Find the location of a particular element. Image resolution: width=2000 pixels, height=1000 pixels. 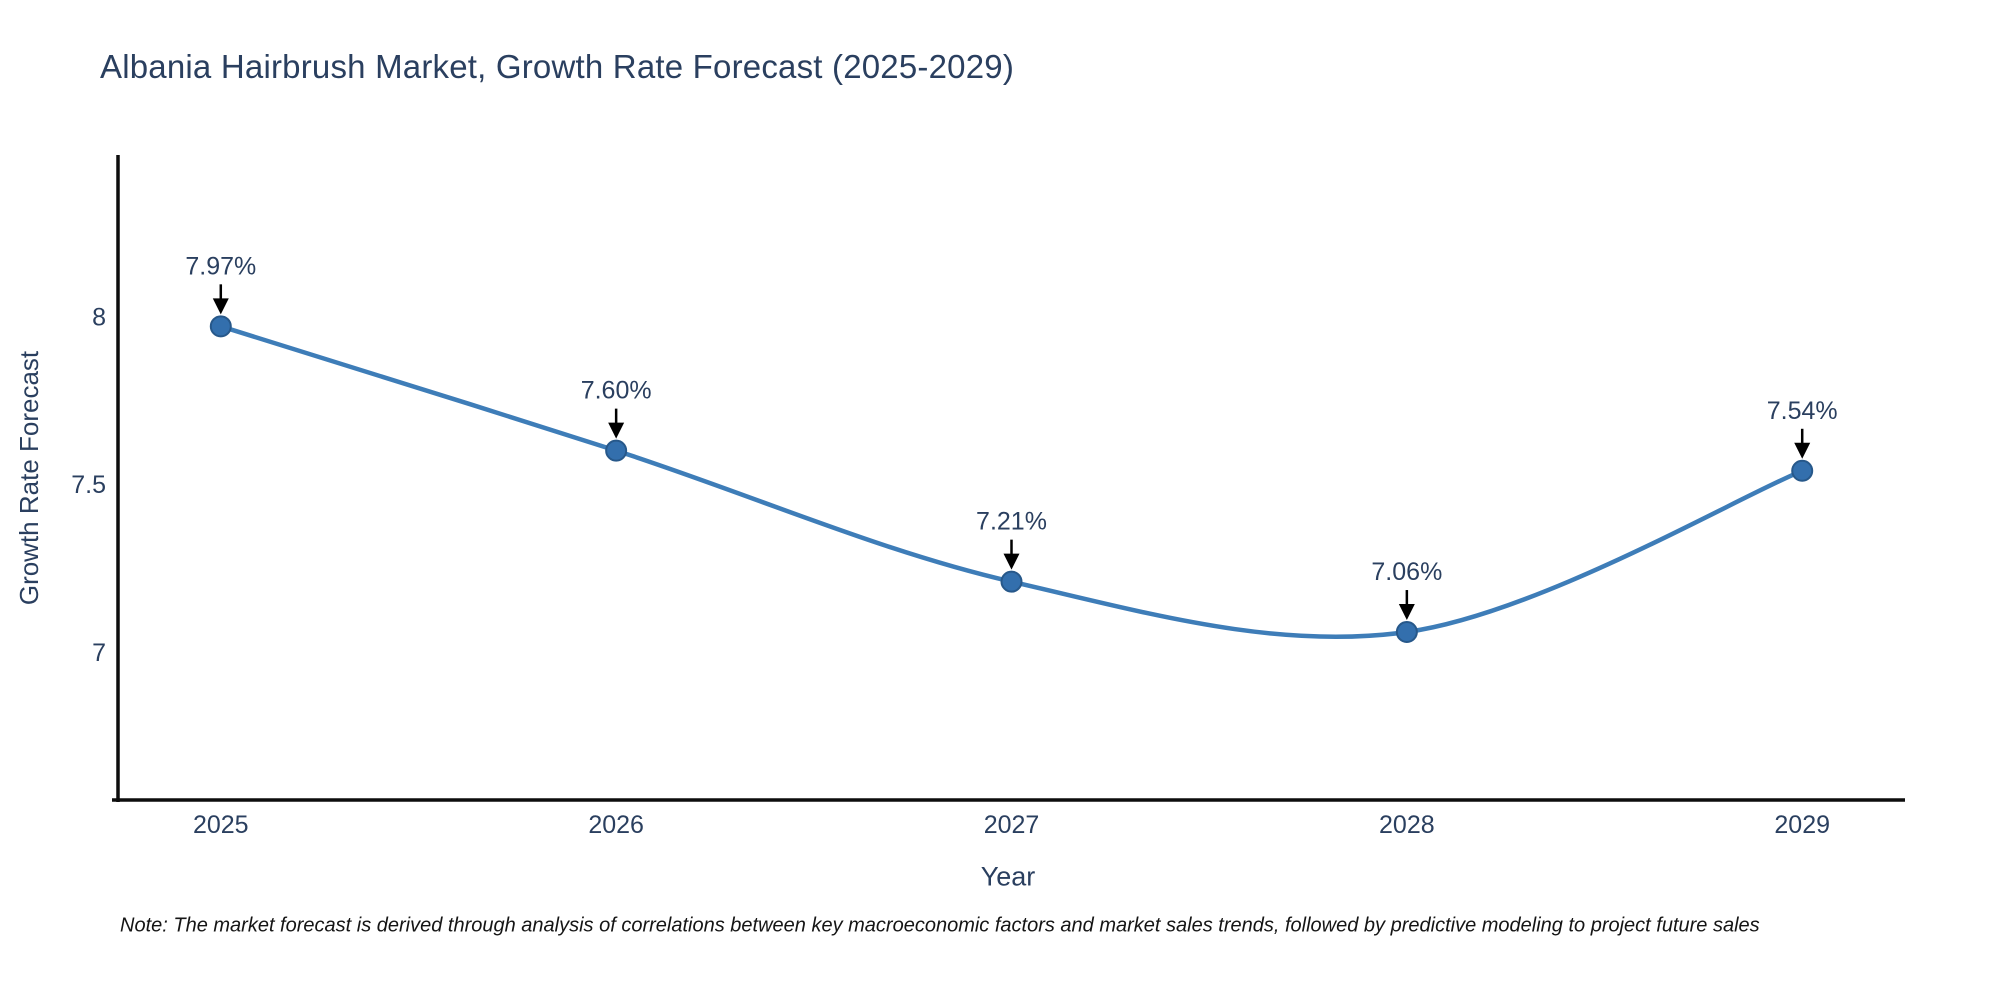

y-tick-label: 7 is located at coordinates (99, 653).